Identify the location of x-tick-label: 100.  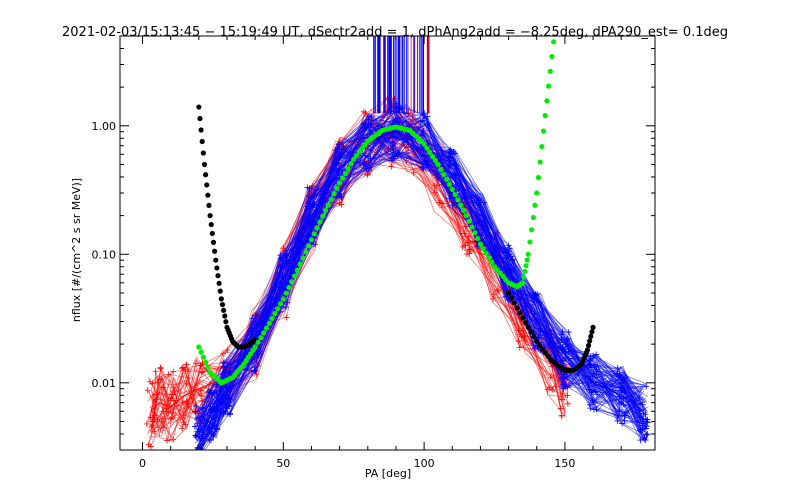
(424, 463).